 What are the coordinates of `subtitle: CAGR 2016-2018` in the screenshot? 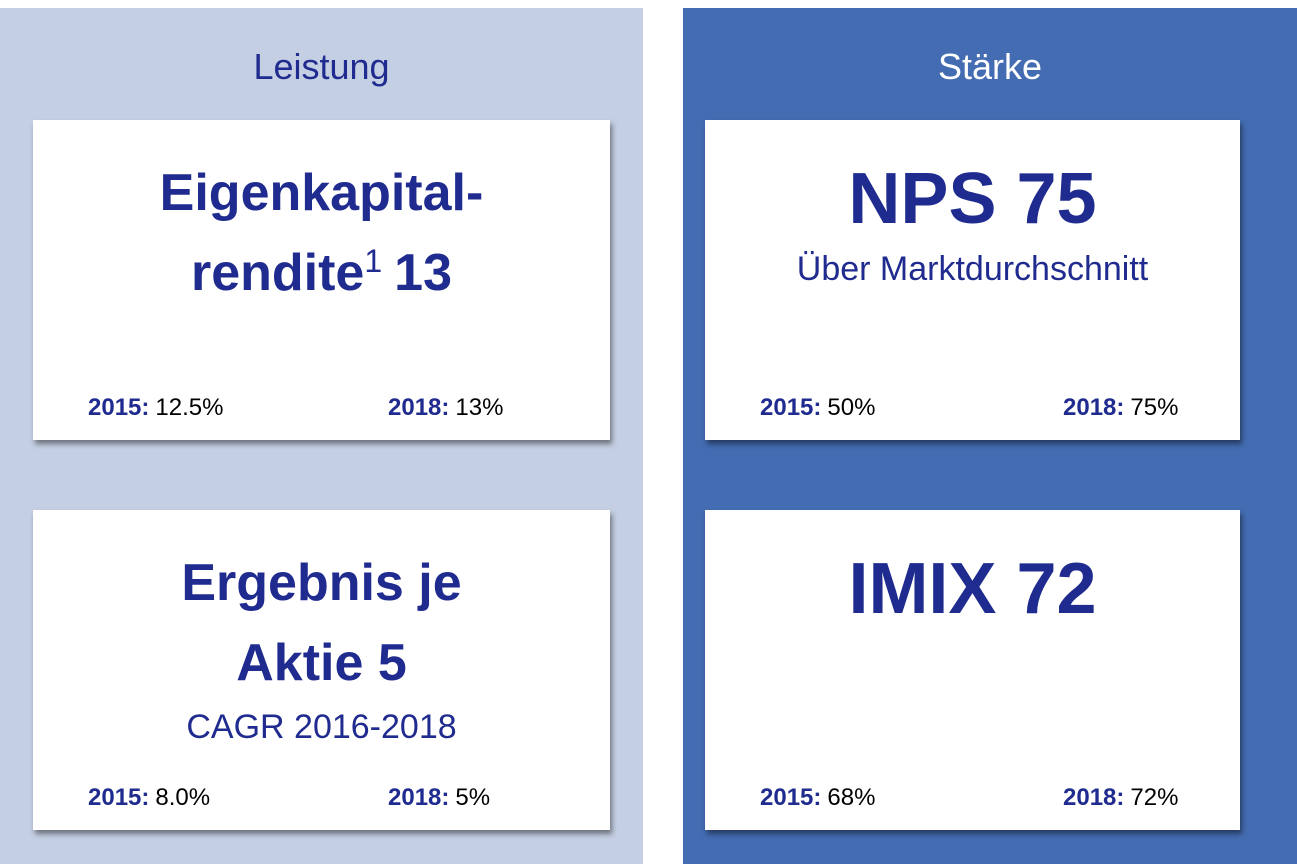 It's located at (321, 727).